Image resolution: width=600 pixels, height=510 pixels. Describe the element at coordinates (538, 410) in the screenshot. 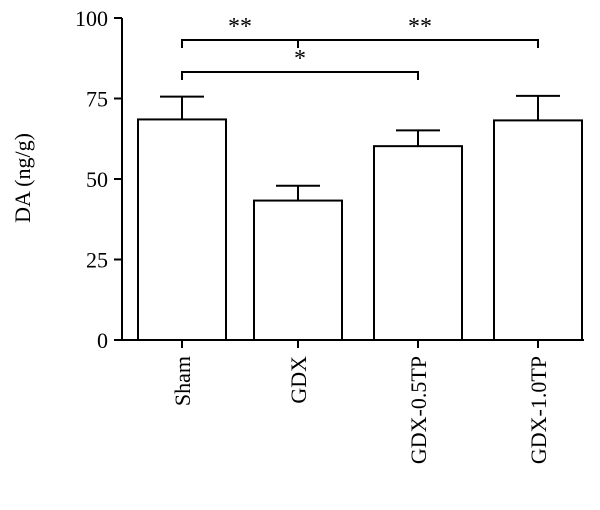

I see `x-tick-label: GDX-1.0TP` at that location.